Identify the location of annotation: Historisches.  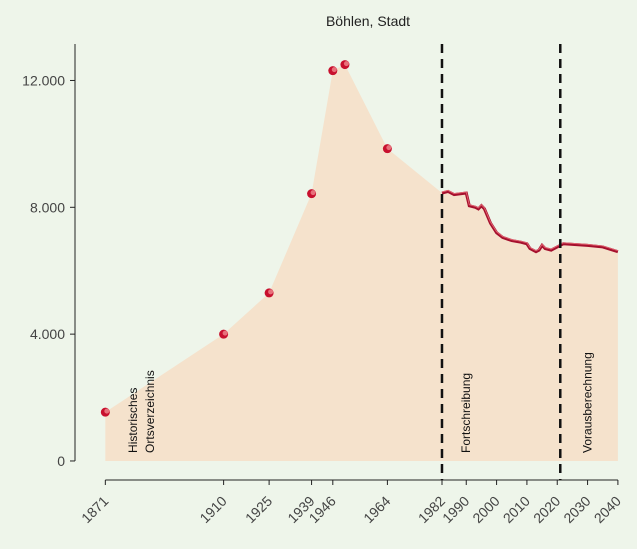
(133, 420).